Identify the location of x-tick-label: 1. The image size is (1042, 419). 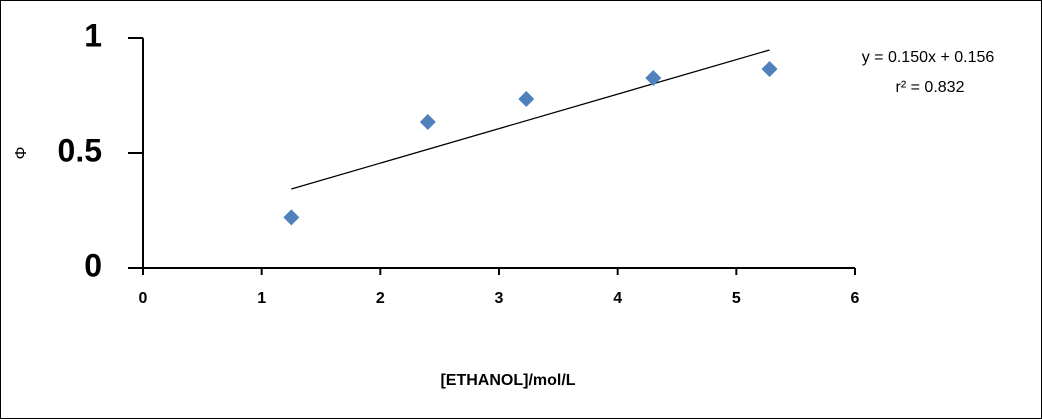
(261, 298).